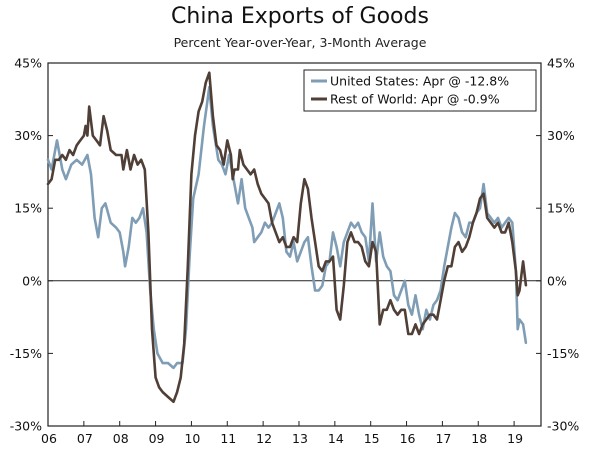 This screenshot has width=600, height=453. I want to click on y-tick-label-right: 30%, so click(561, 135).